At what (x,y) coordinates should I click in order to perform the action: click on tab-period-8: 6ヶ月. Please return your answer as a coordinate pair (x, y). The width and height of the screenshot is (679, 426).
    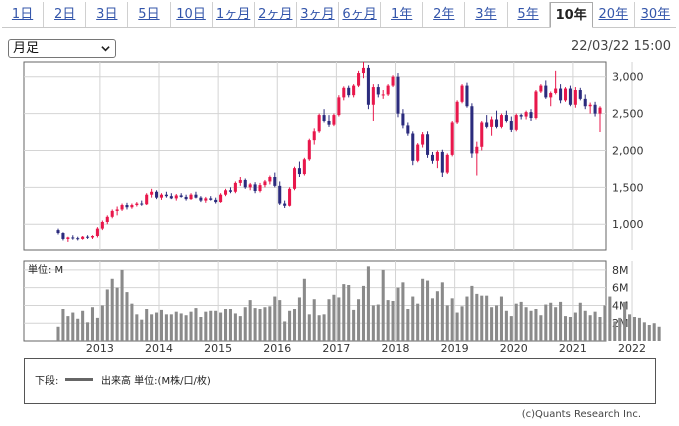
    Looking at the image, I should click on (360, 14).